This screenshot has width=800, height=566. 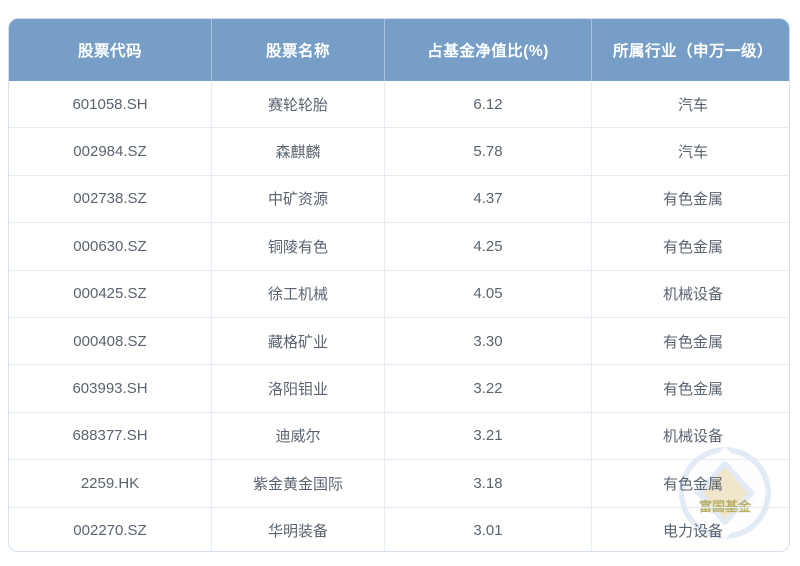 What do you see at coordinates (488, 246) in the screenshot?
I see `cell-pct: 4.25` at bounding box center [488, 246].